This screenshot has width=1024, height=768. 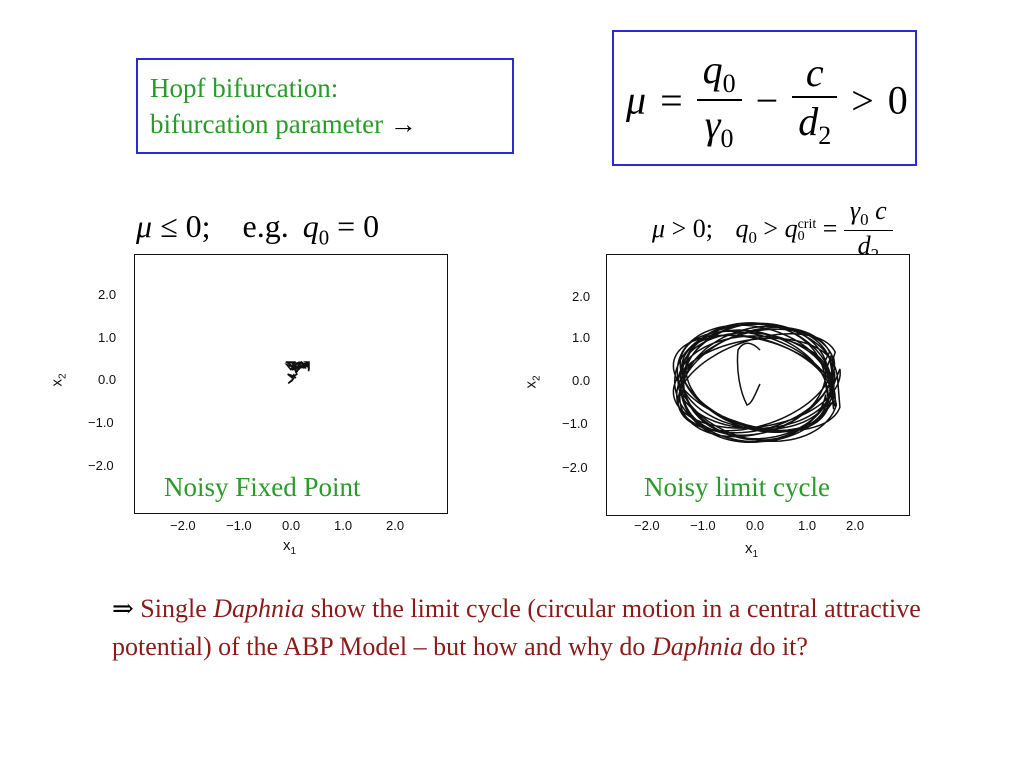 I want to click on conclusion-part3: do it?, so click(x=775, y=646).